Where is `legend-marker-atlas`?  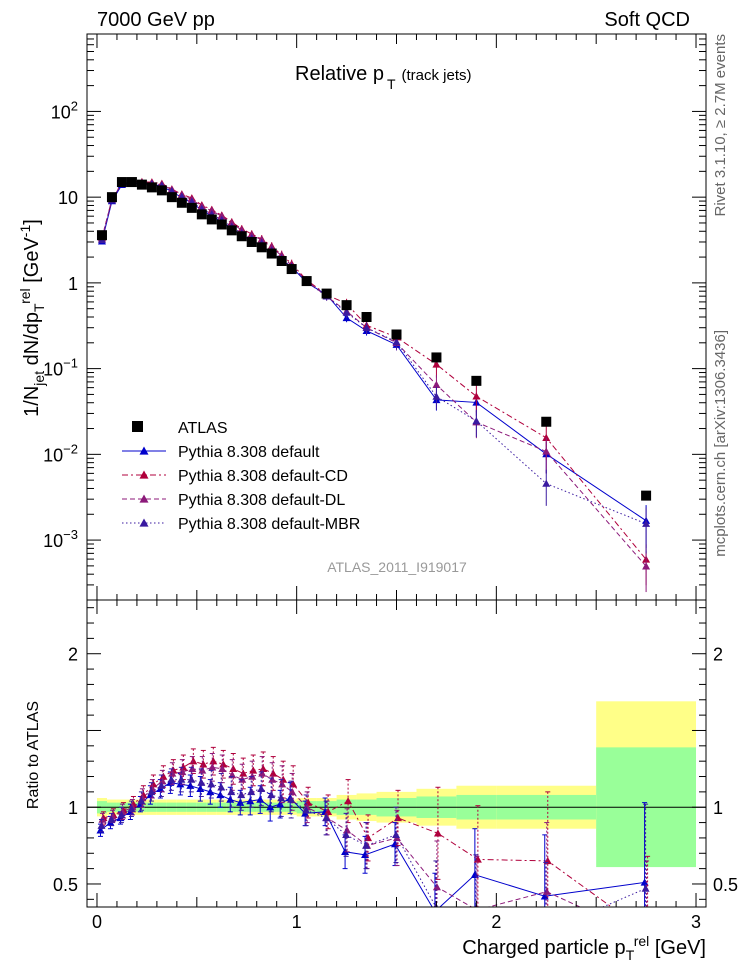
legend-marker-atlas is located at coordinates (137, 426).